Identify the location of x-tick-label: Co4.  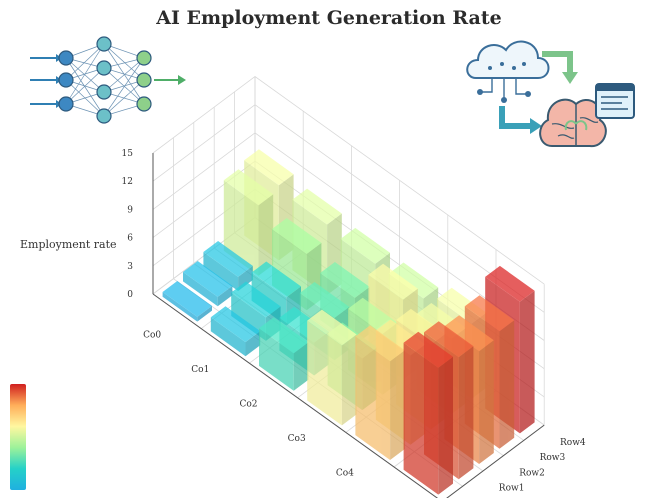
(345, 474).